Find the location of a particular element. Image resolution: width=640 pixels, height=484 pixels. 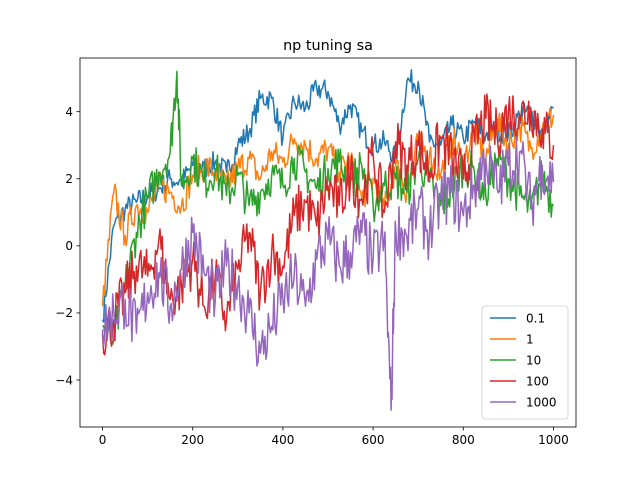

legend-box is located at coordinates (525, 362).